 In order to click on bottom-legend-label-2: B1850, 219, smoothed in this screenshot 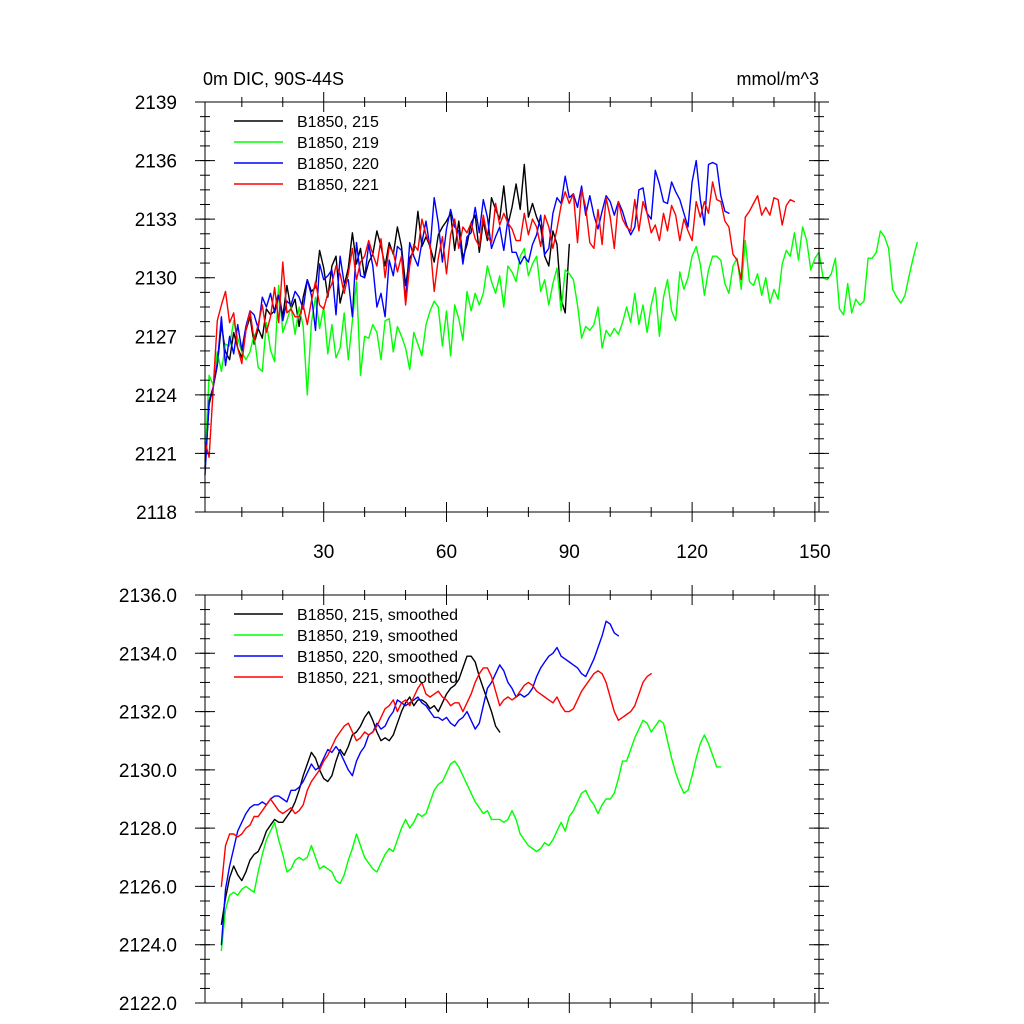, I will do `click(377, 636)`.